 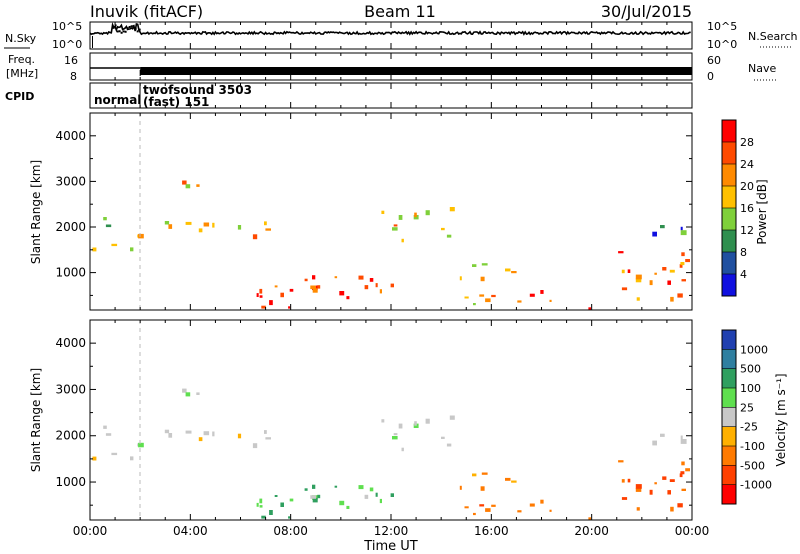 I want to click on x-tick-label: 08:00, so click(x=290, y=531).